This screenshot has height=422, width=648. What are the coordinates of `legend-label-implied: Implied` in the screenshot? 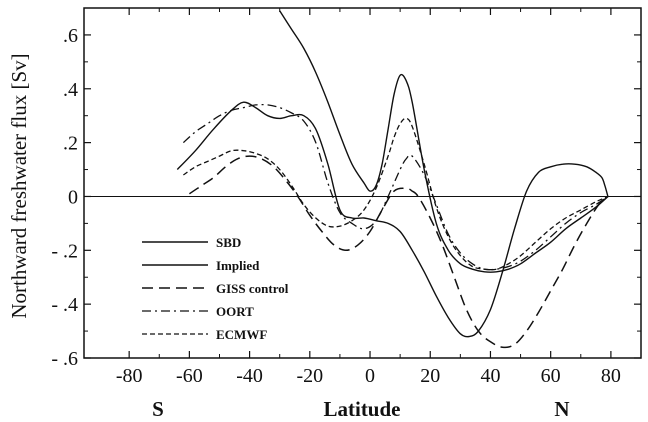 It's located at (238, 265).